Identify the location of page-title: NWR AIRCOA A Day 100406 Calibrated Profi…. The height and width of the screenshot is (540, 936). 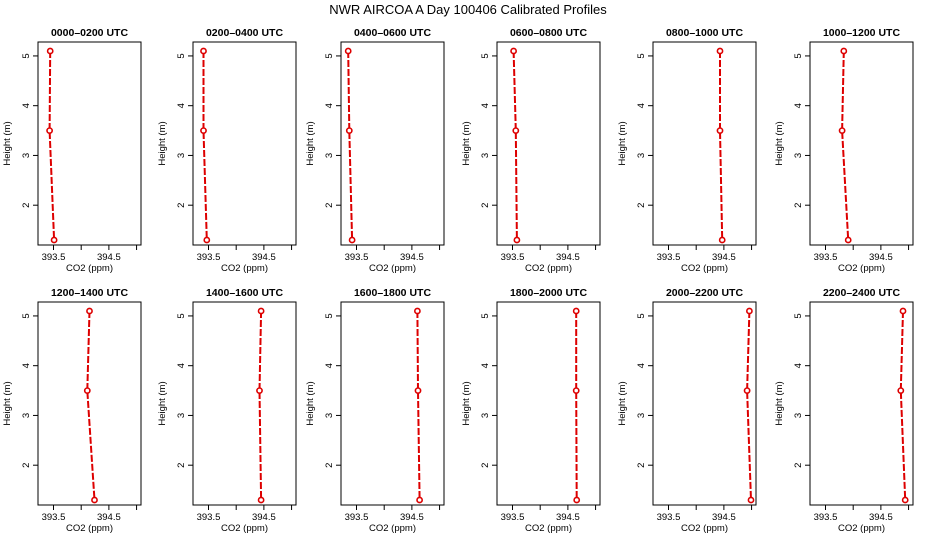
(468, 9).